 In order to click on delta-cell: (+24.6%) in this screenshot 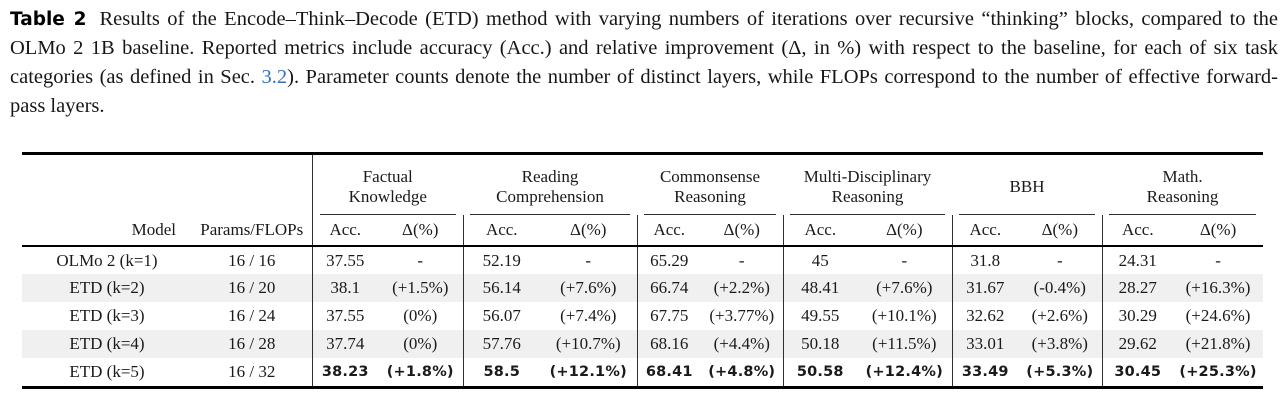, I will do `click(1218, 315)`.